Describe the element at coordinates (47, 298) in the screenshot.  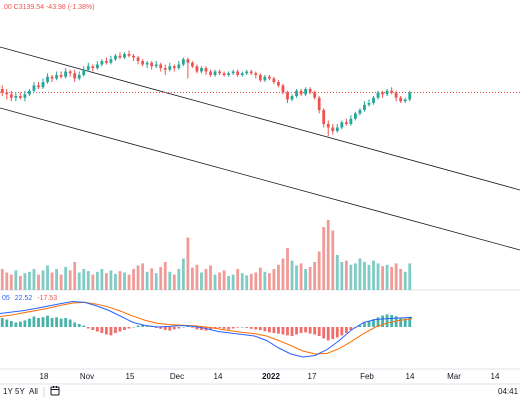
I see `macd-signal-value: -17.53` at that location.